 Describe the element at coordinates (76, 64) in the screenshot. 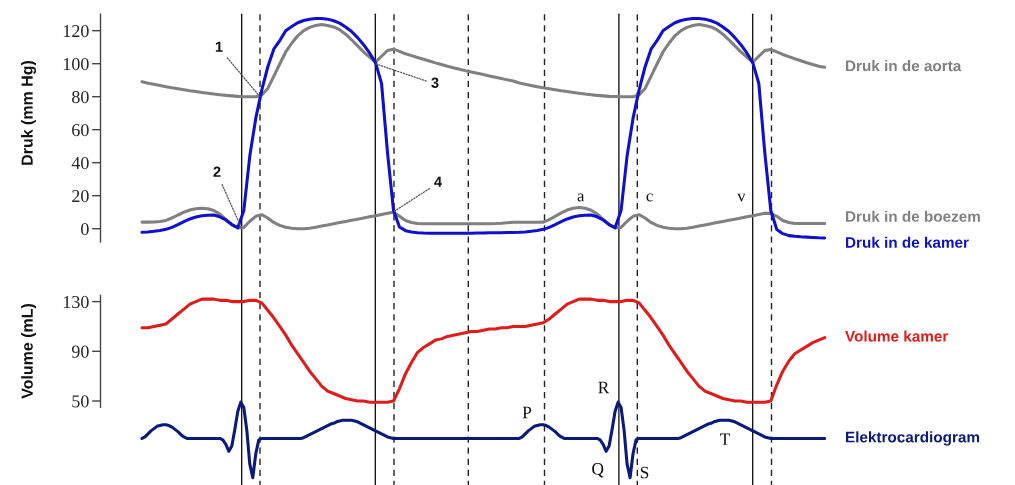

I see `y-tick-label: 100` at that location.